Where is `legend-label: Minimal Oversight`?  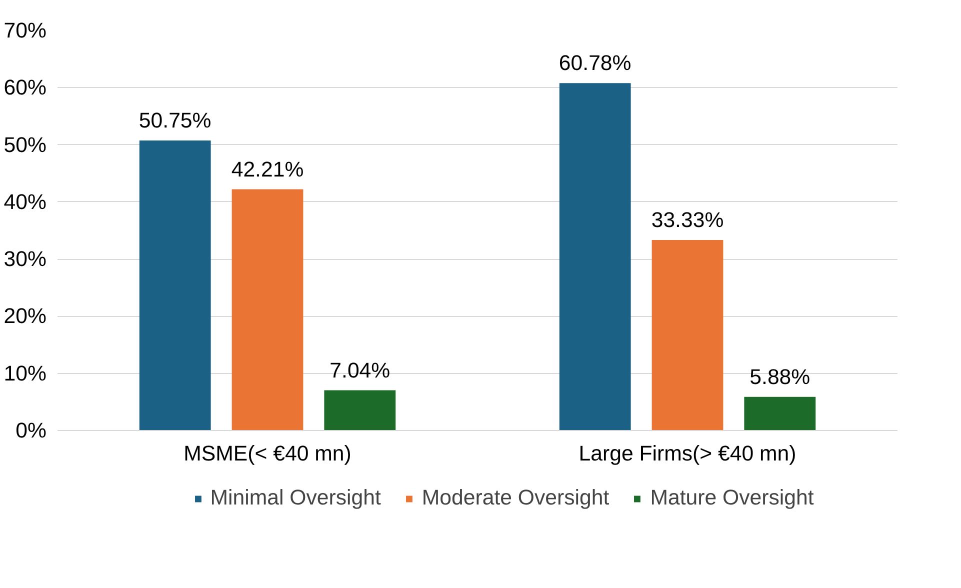 legend-label: Minimal Oversight is located at coordinates (295, 498).